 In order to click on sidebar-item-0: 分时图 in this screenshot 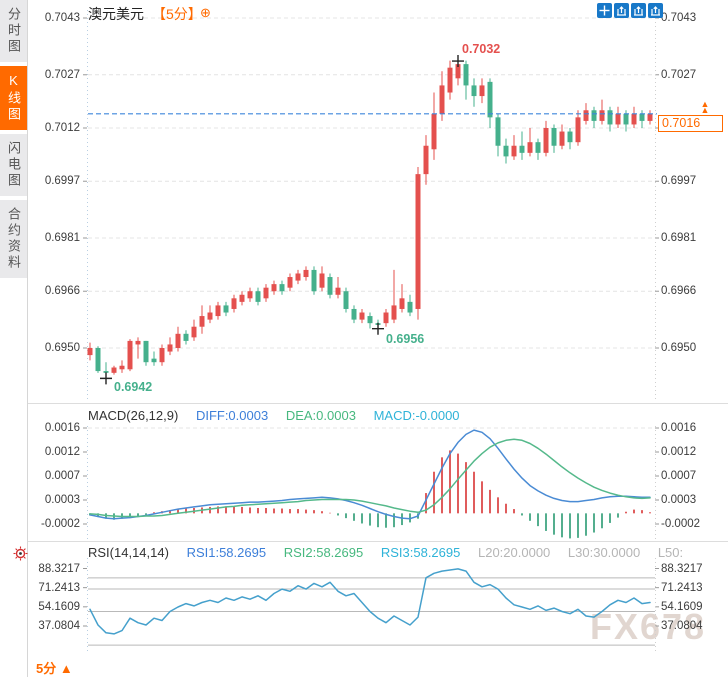, I will do `click(13, 31)`.